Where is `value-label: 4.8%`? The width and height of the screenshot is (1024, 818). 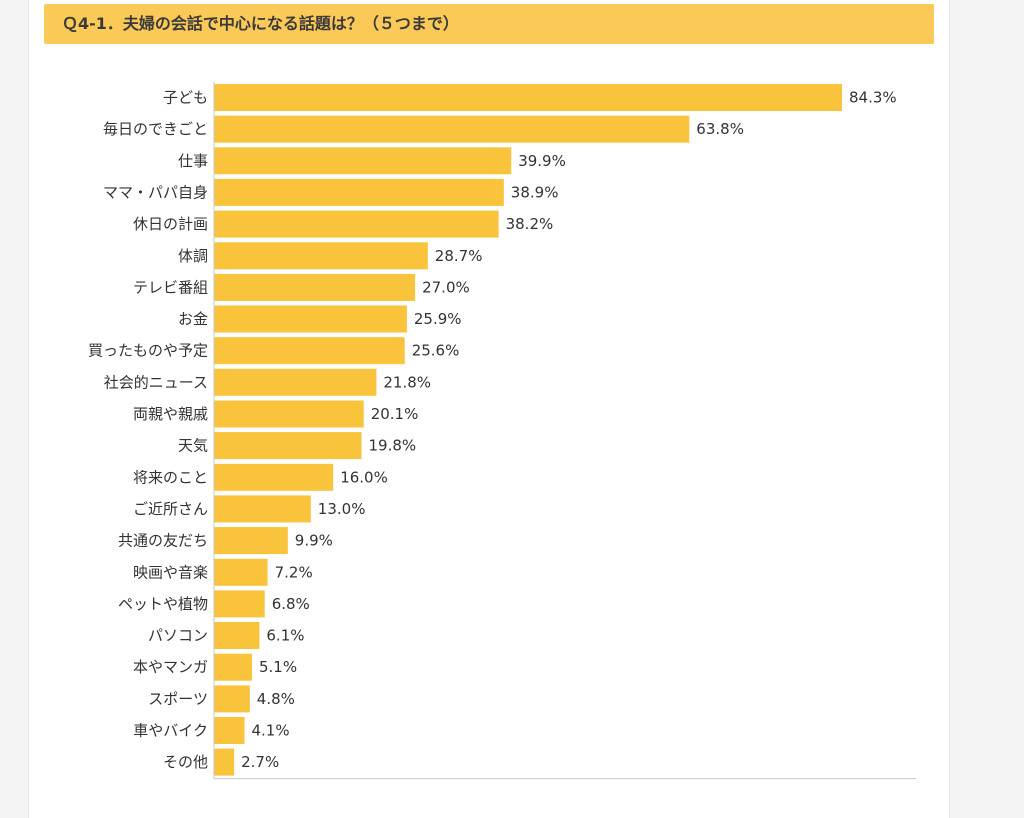 value-label: 4.8% is located at coordinates (276, 699).